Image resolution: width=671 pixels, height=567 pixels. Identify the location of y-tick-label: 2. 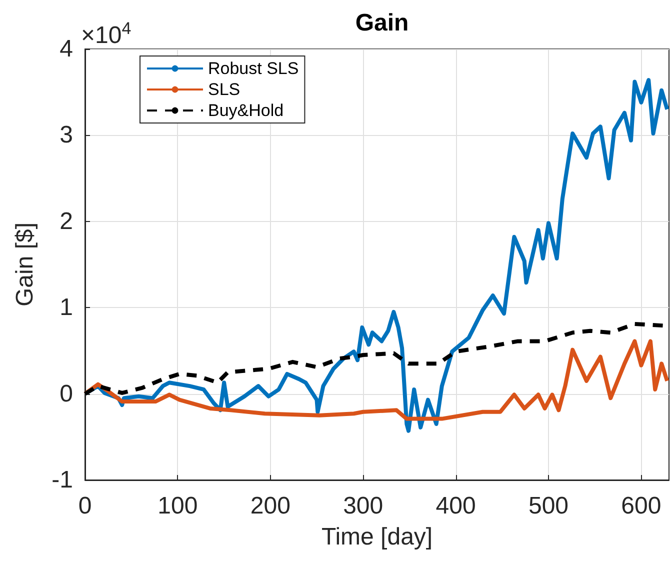
(66, 221).